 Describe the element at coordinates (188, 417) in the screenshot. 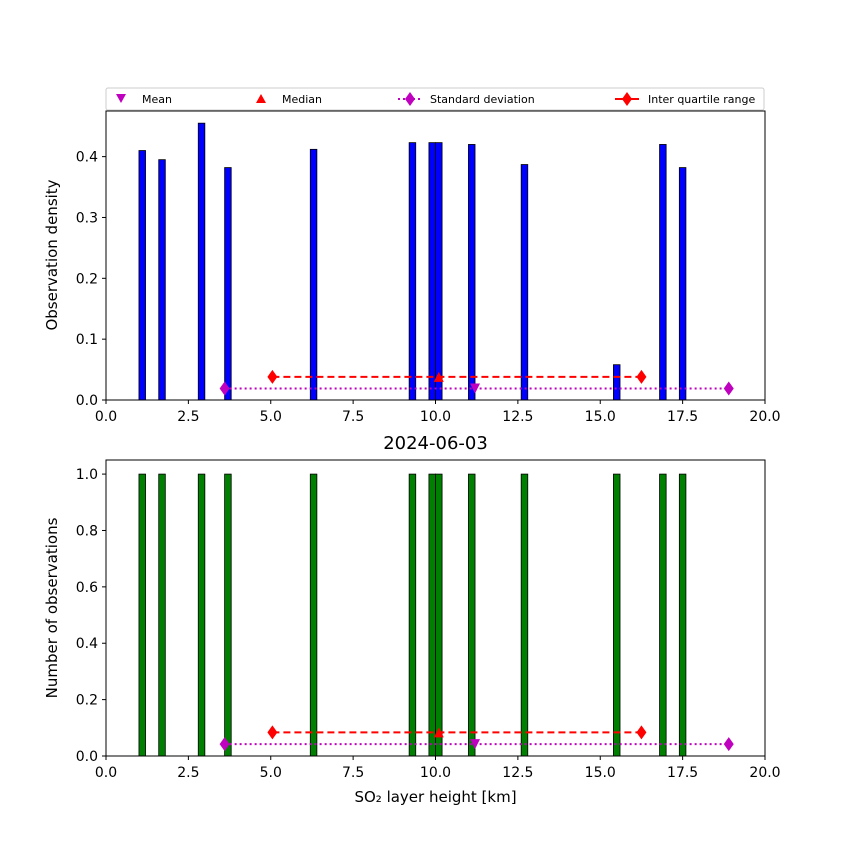

I see `density-x-tick-label: 2.5` at that location.